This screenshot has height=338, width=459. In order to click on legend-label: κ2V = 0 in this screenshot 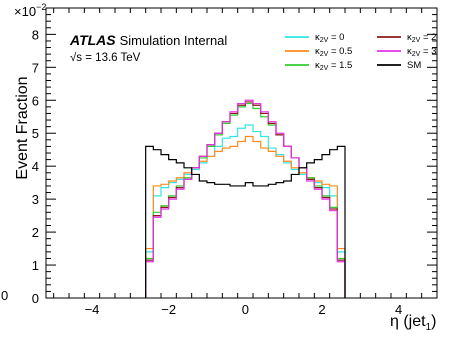, I will do `click(329, 38)`.